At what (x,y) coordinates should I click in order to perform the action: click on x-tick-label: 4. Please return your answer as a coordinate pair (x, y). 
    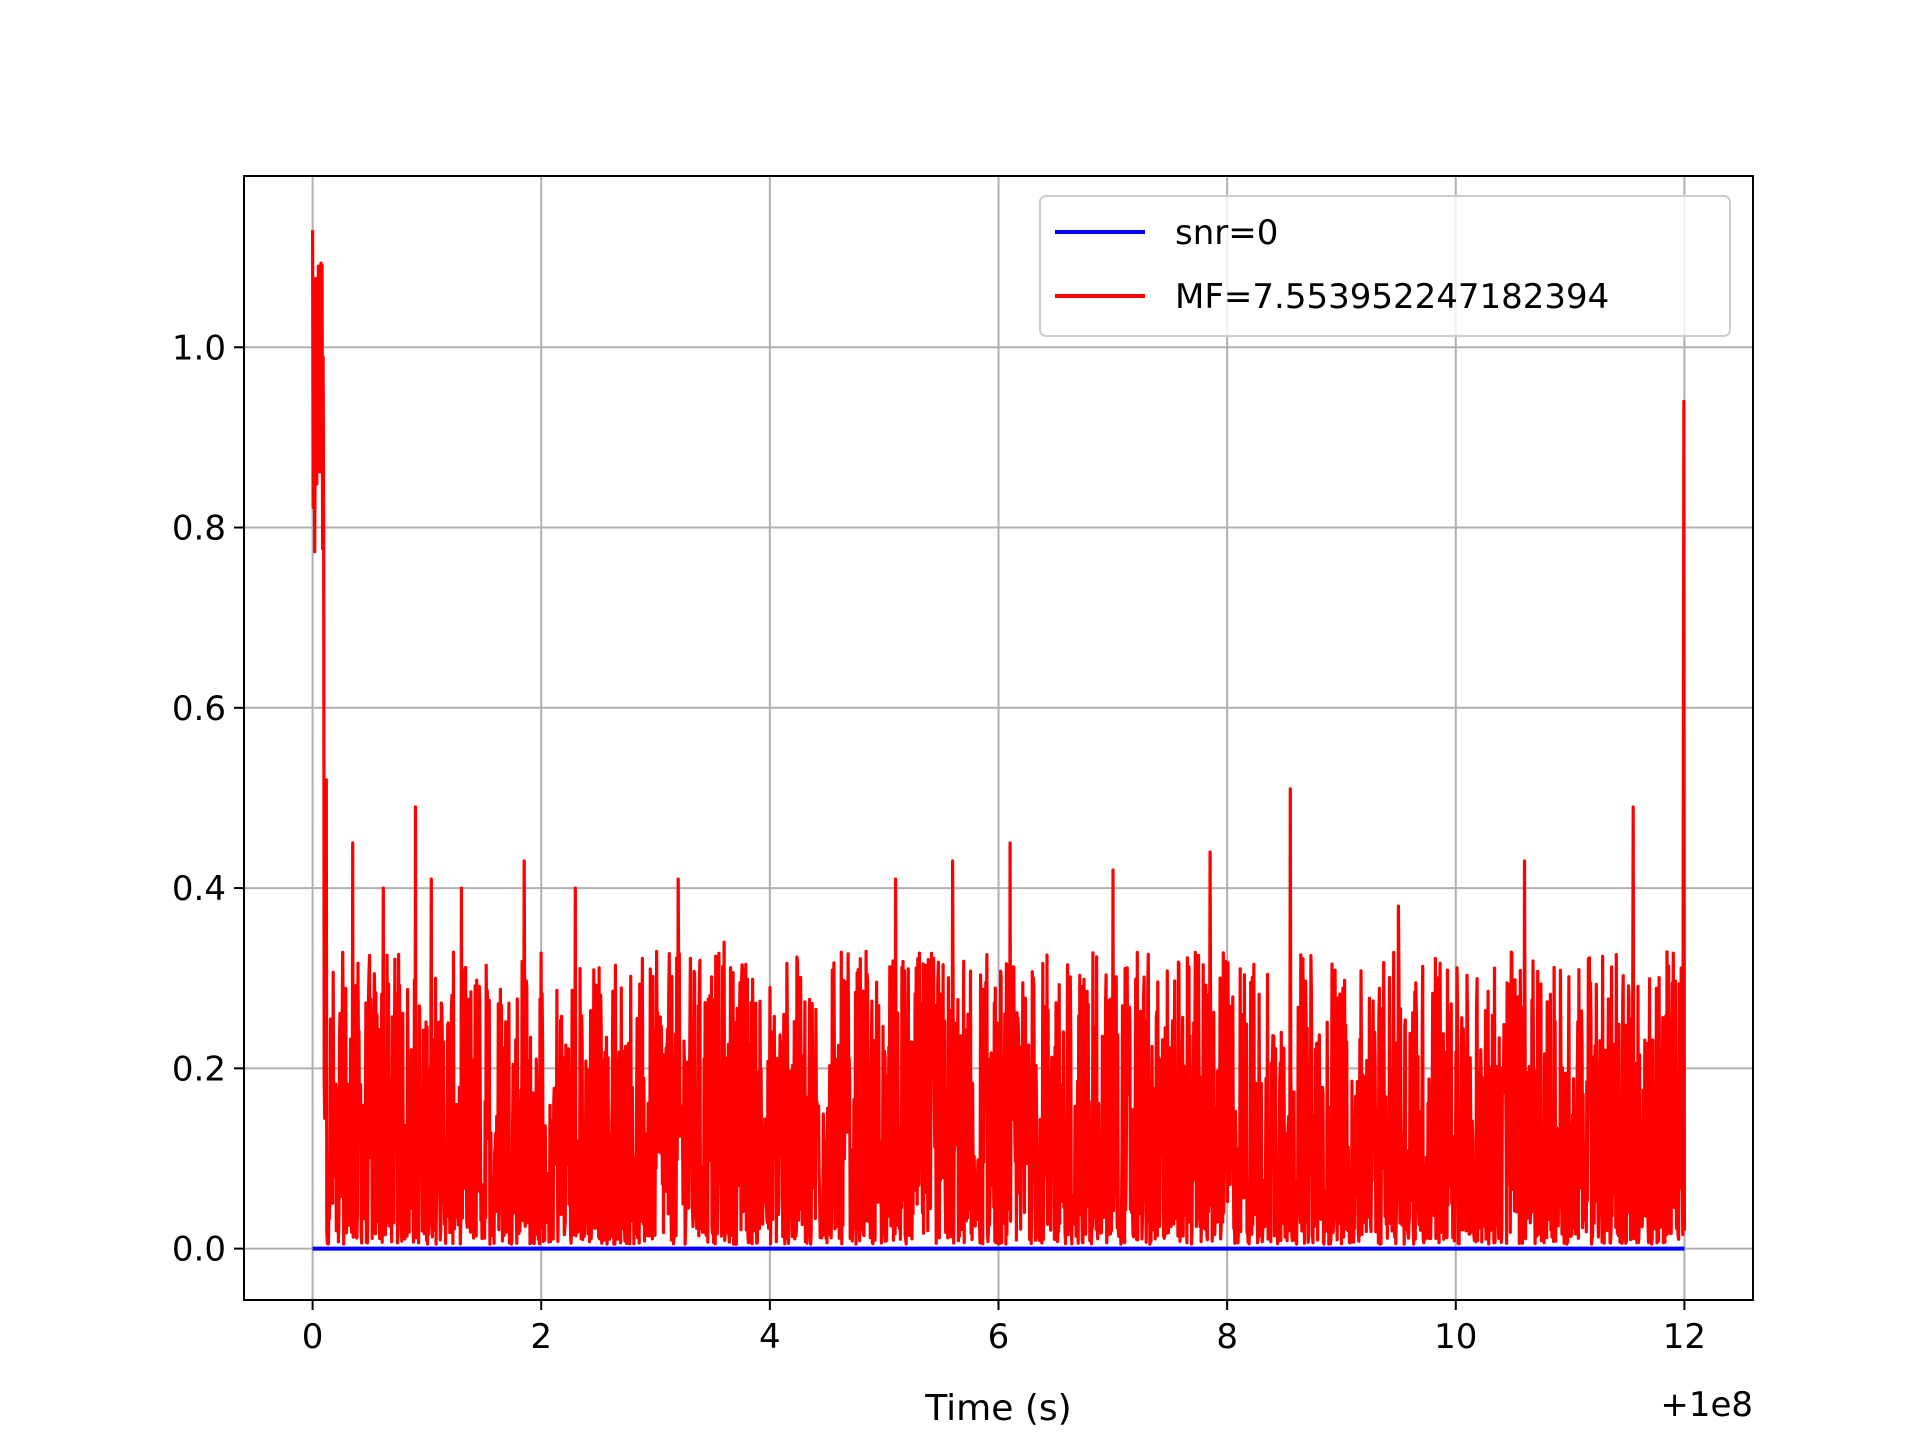
    Looking at the image, I should click on (770, 1337).